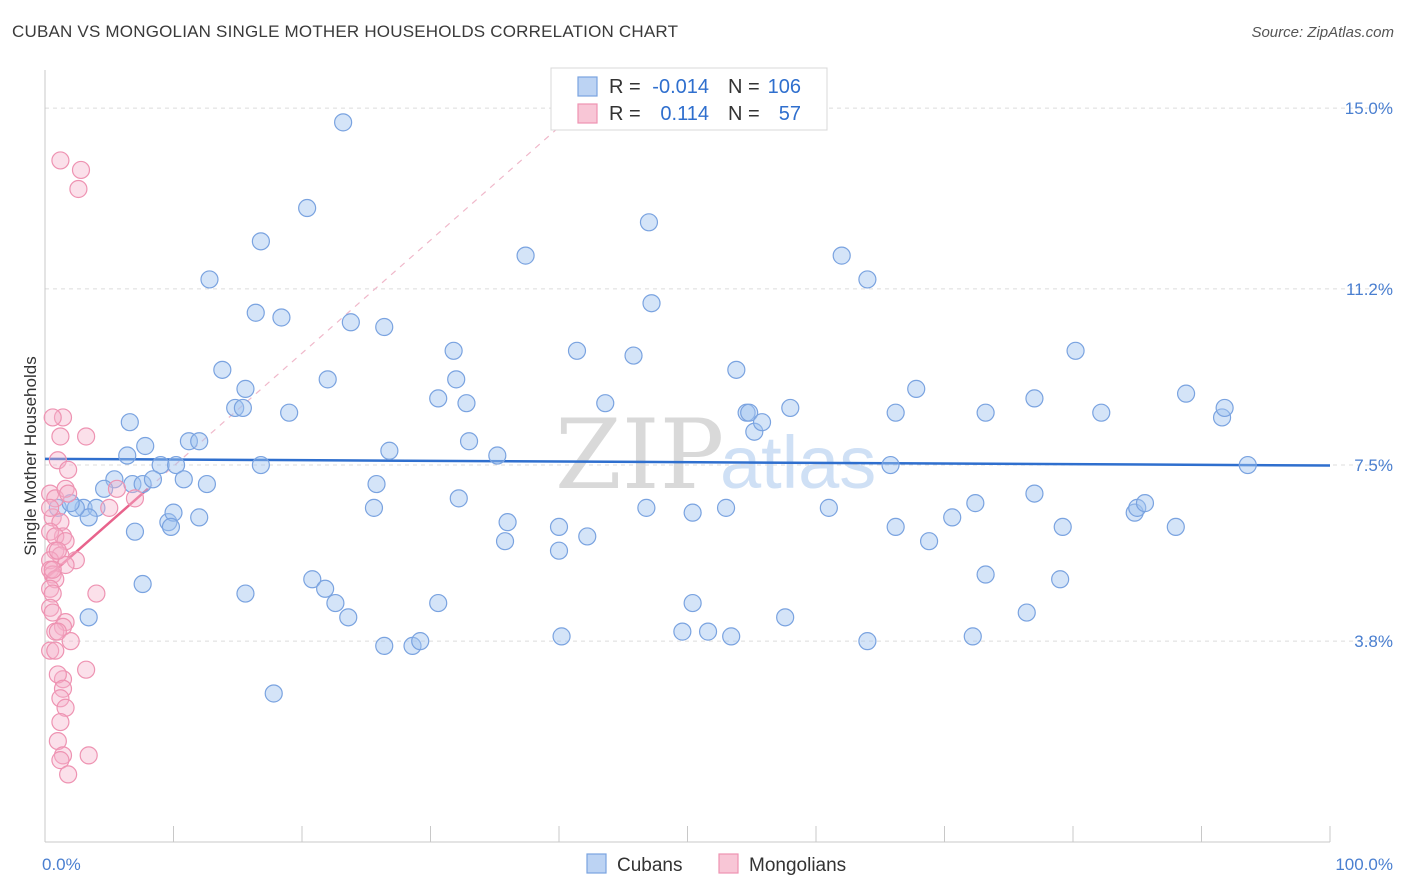  What do you see at coordinates (687, 462) in the screenshot?
I see `cubans-trend-line` at bounding box center [687, 462].